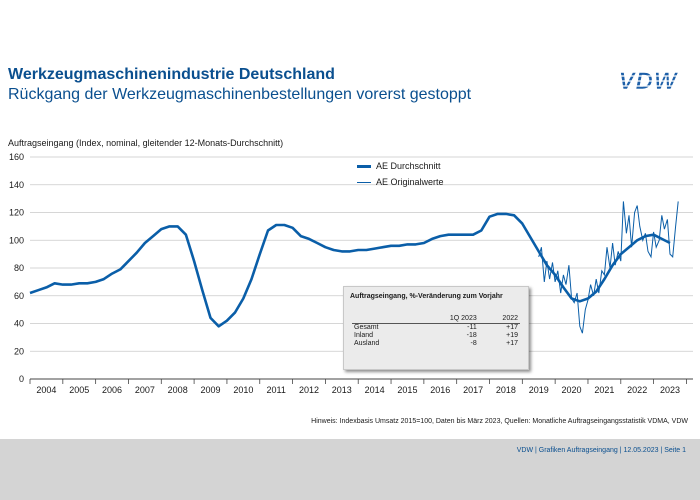 Image resolution: width=700 pixels, height=500 pixels. What do you see at coordinates (670, 390) in the screenshot?
I see `x-tick-label: 2023` at bounding box center [670, 390].